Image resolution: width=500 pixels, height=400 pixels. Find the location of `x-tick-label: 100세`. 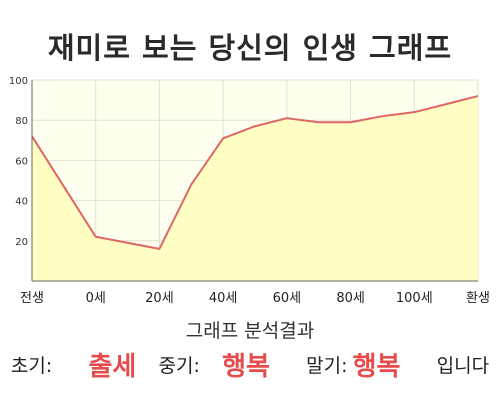

x-tick-label: 100세 is located at coordinates (414, 298).